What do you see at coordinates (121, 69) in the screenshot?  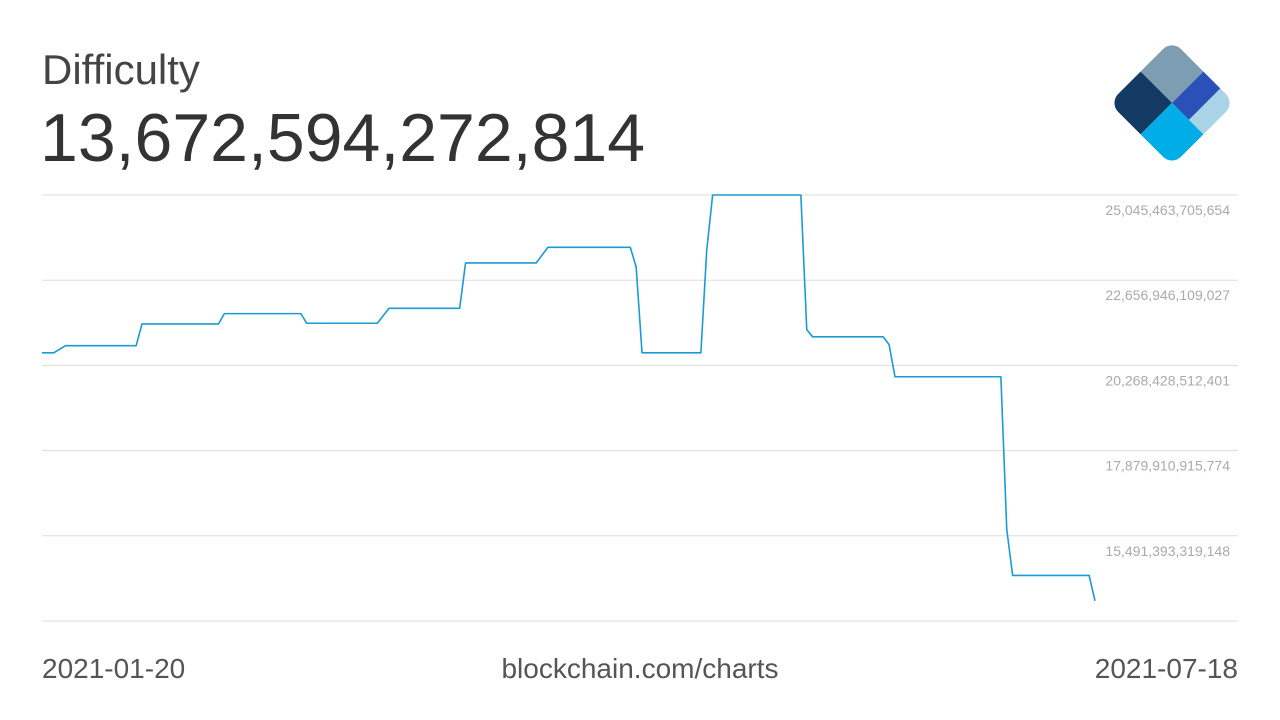 I see `chart-title: Difficulty` at bounding box center [121, 69].